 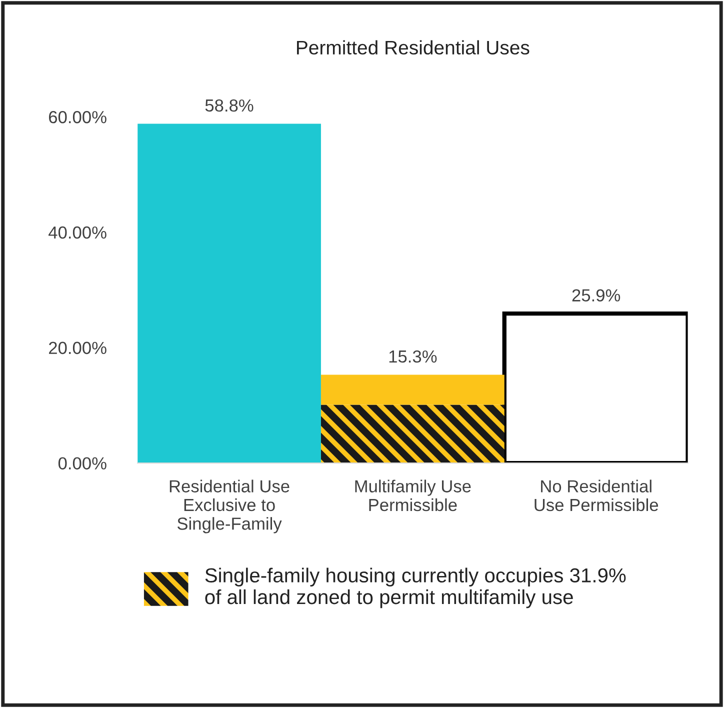 What do you see at coordinates (229, 105) in the screenshot?
I see `total-label: 58.8%` at bounding box center [229, 105].